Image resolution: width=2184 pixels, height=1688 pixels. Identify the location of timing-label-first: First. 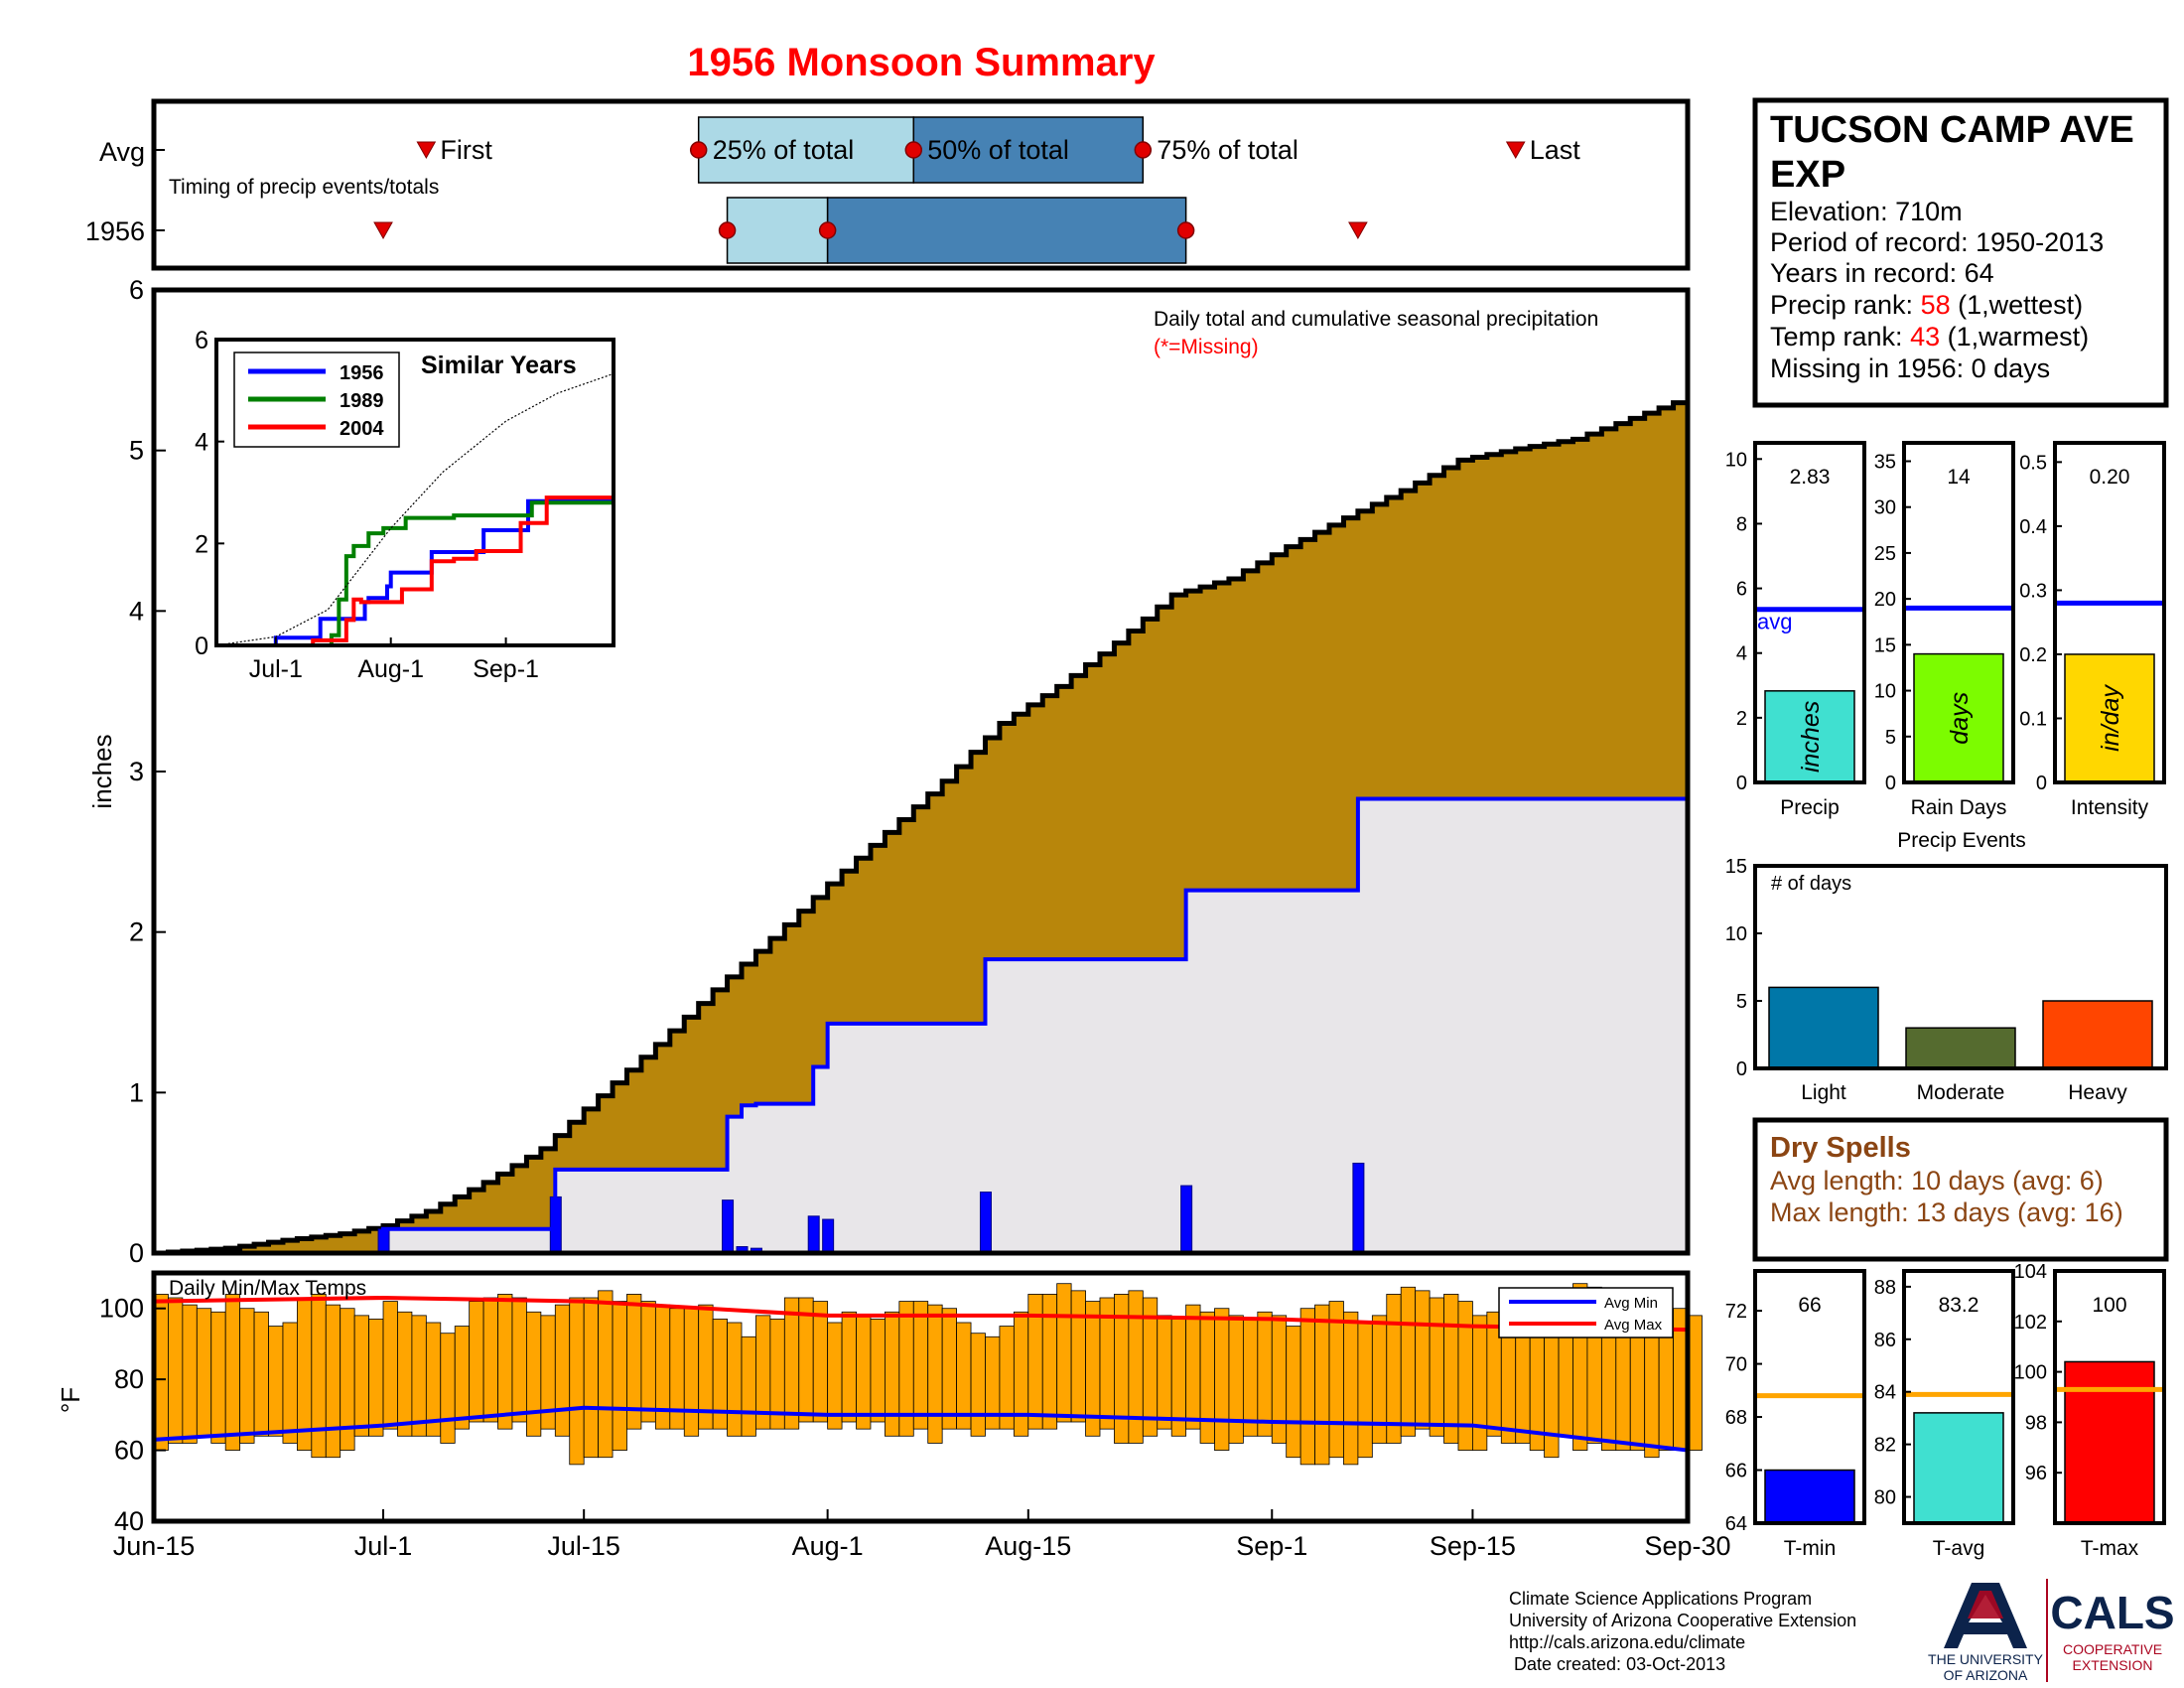
(466, 150).